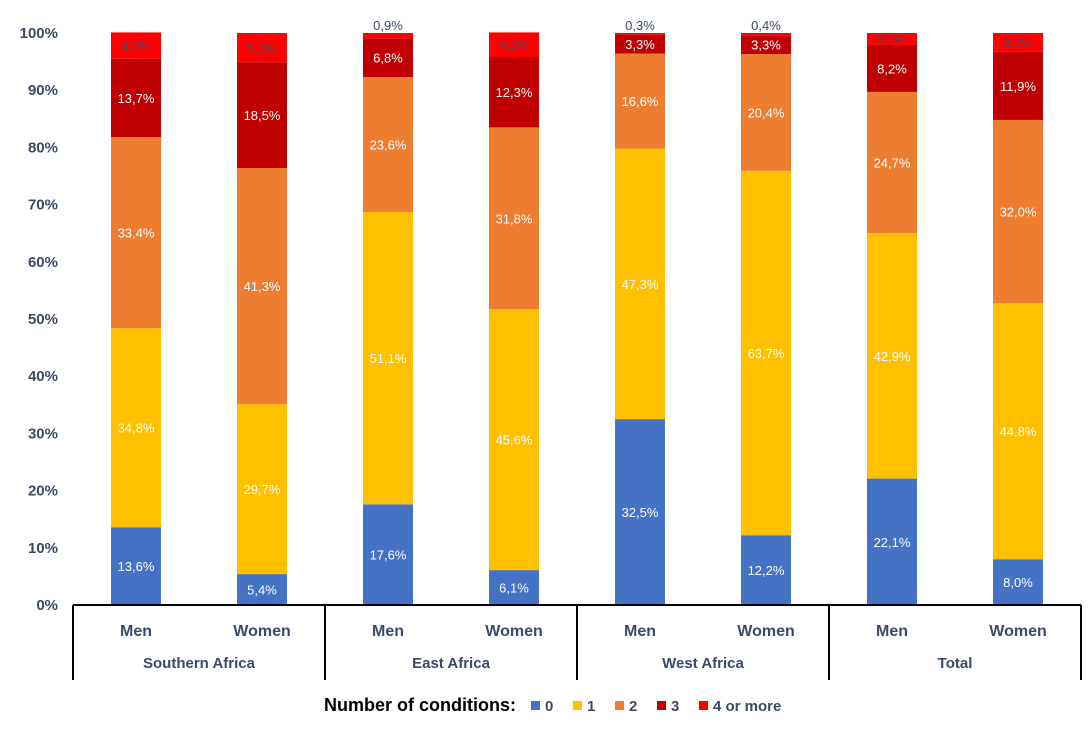 The width and height of the screenshot is (1090, 729). Describe the element at coordinates (542, 706) in the screenshot. I see `legend-item: 0` at that location.